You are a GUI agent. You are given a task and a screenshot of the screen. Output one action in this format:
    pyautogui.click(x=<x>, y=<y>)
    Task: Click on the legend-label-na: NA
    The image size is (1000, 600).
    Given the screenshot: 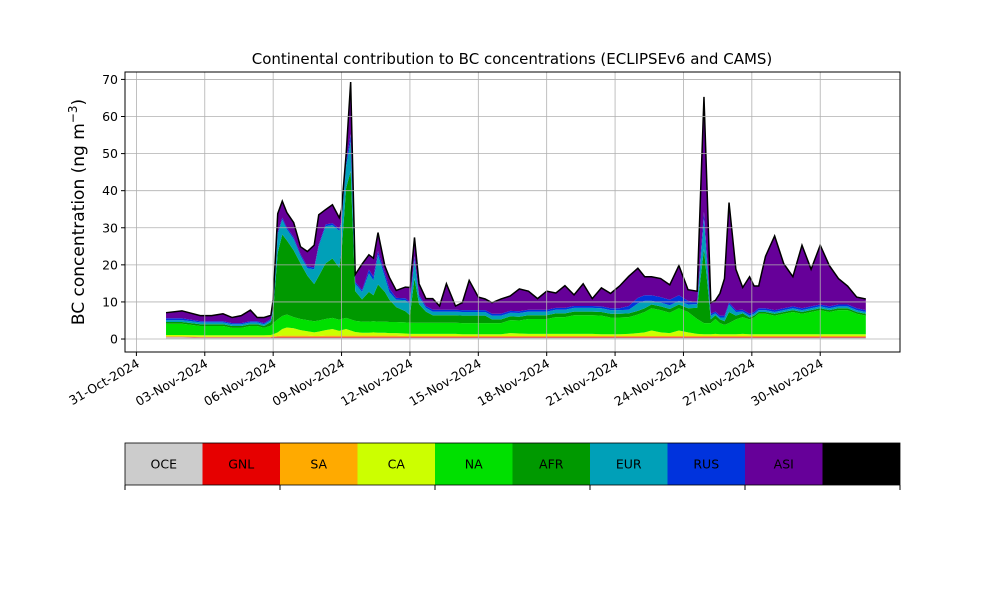 What is the action you would take?
    pyautogui.click(x=474, y=464)
    